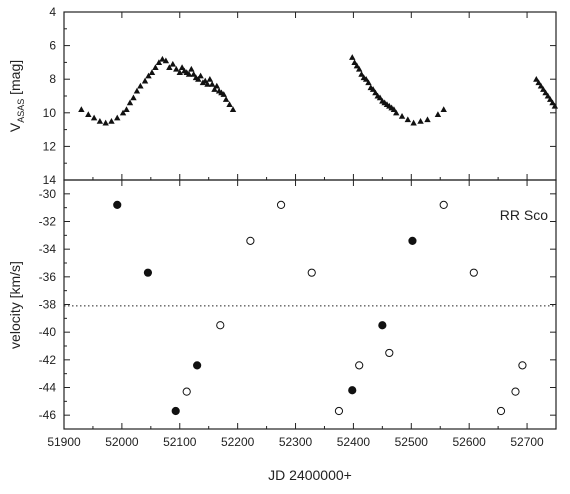  What do you see at coordinates (122, 442) in the screenshot?
I see `x-tick-label: 52000` at bounding box center [122, 442].